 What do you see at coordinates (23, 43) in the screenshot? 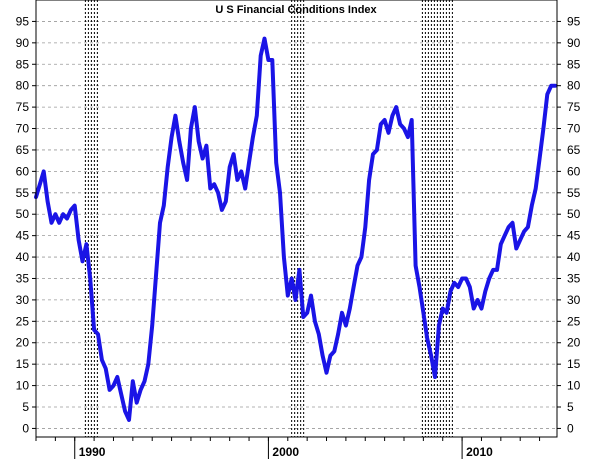
I see `y-tick-label-left: 90` at bounding box center [23, 43].